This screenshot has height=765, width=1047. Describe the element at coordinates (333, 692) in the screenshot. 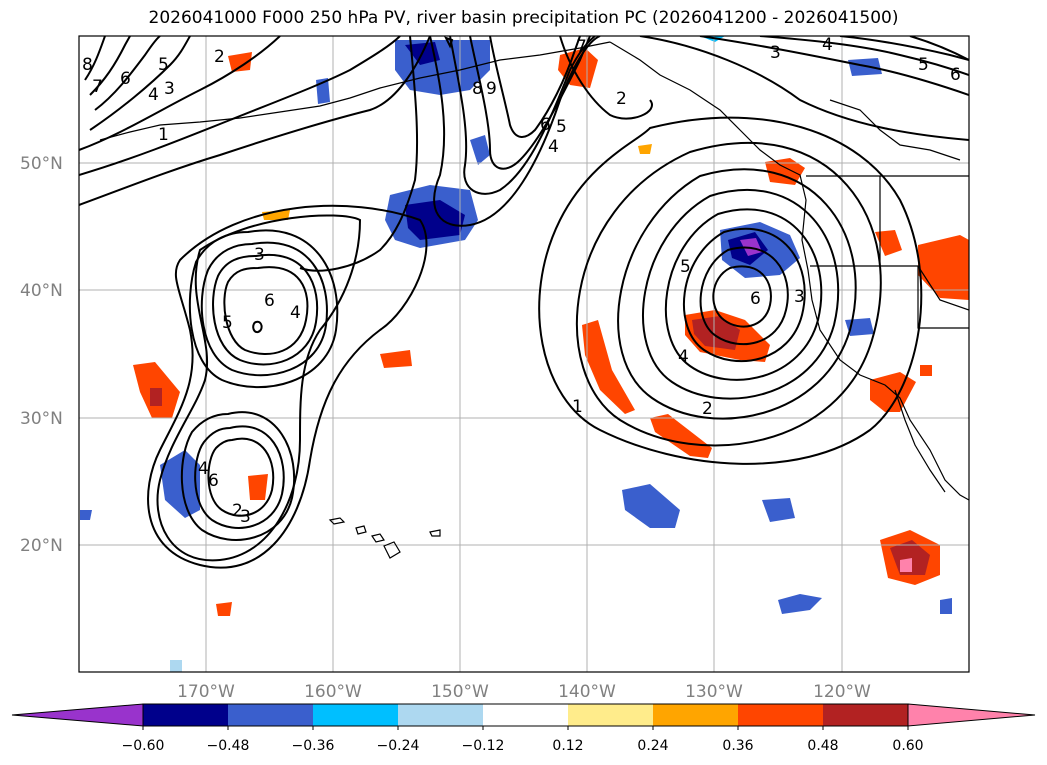

I see `longitude-tick: 160°W` at that location.